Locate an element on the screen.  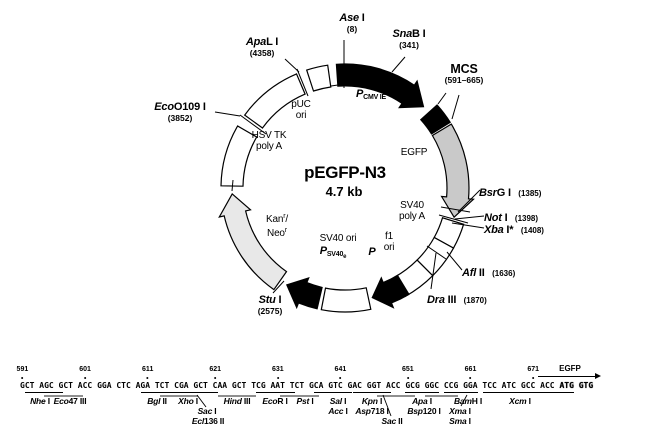
mcs-enzyme-apa-i: Apa I is located at coordinates (422, 401).